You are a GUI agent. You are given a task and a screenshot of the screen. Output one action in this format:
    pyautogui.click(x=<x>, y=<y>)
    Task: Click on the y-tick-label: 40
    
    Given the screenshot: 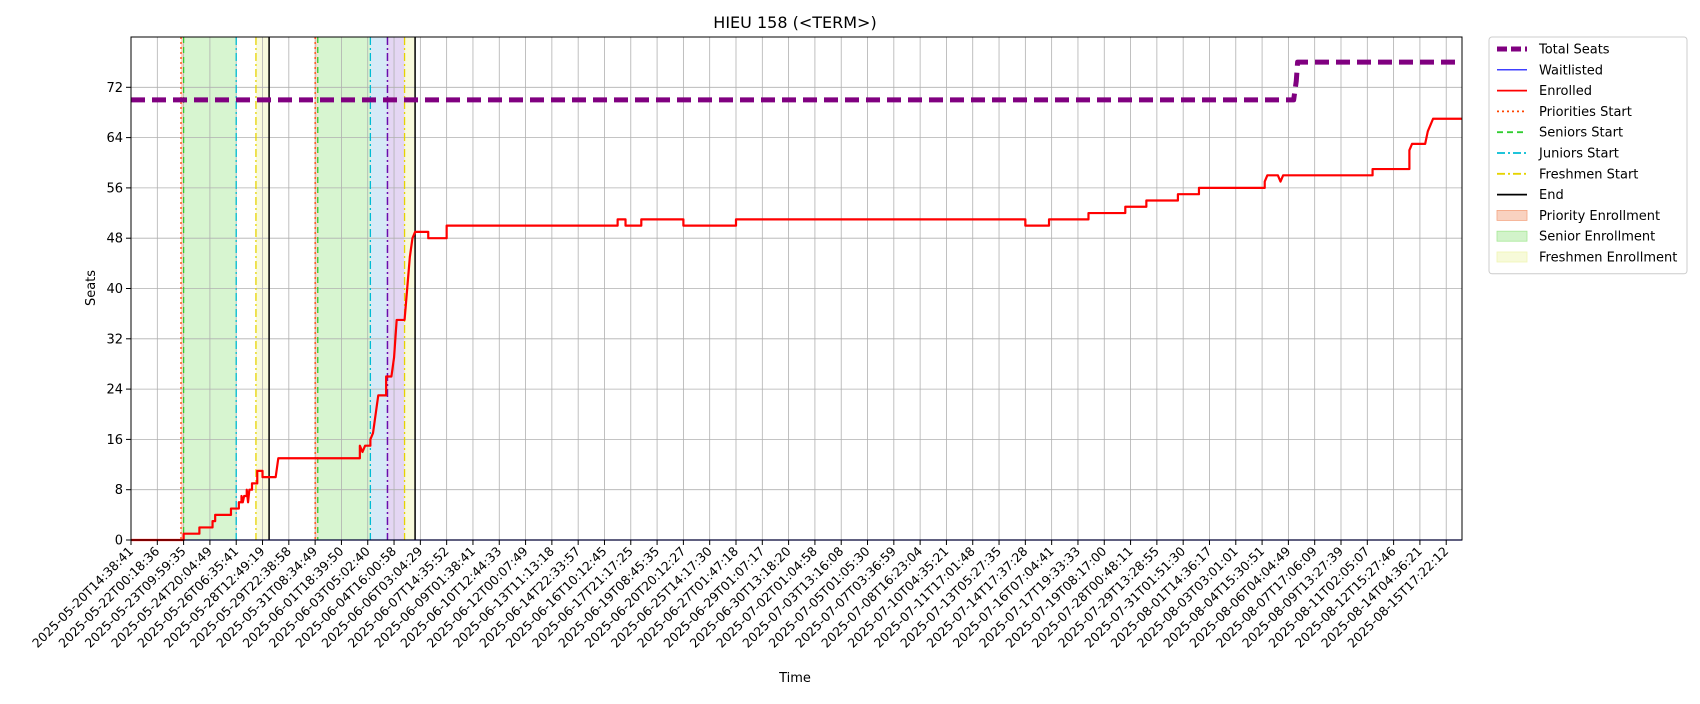 What is the action you would take?
    pyautogui.click(x=114, y=289)
    